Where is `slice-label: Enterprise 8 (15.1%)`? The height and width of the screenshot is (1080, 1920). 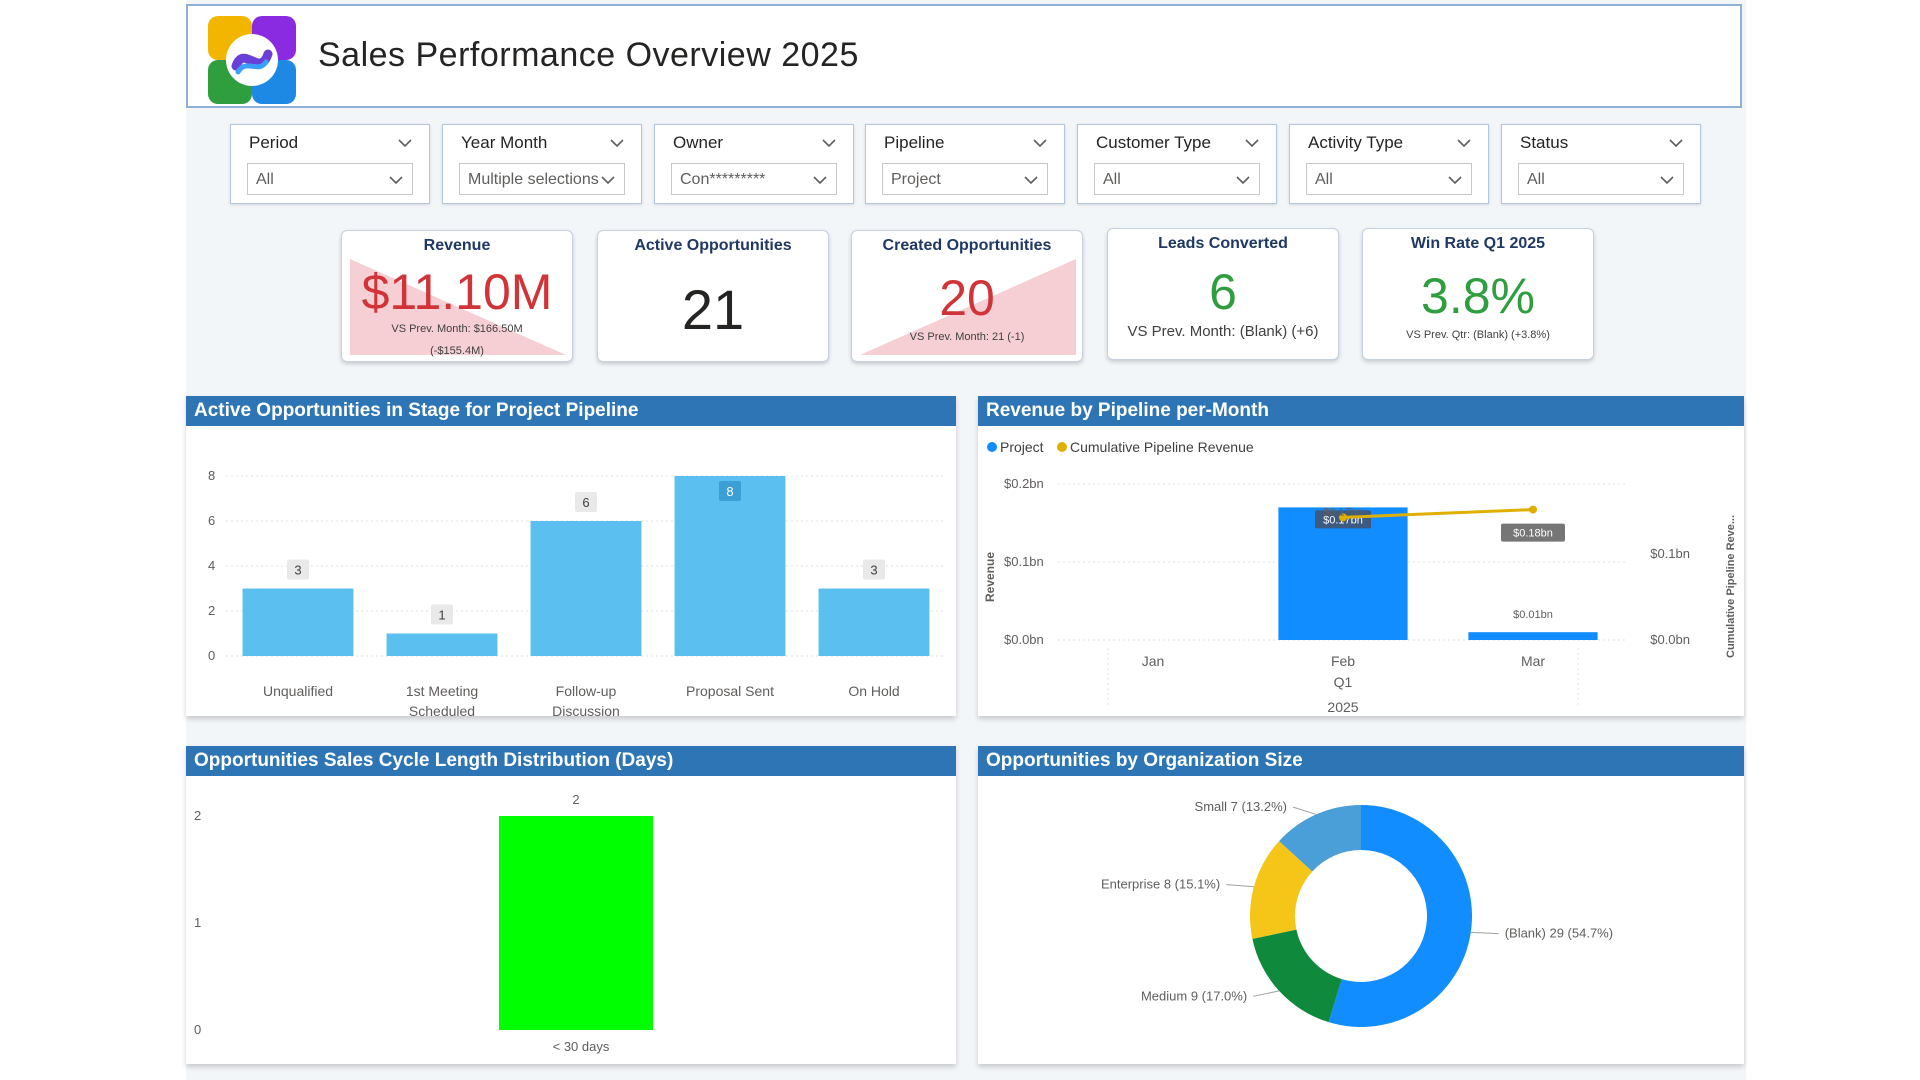
slice-label: Enterprise 8 (15.1%) is located at coordinates (1160, 884).